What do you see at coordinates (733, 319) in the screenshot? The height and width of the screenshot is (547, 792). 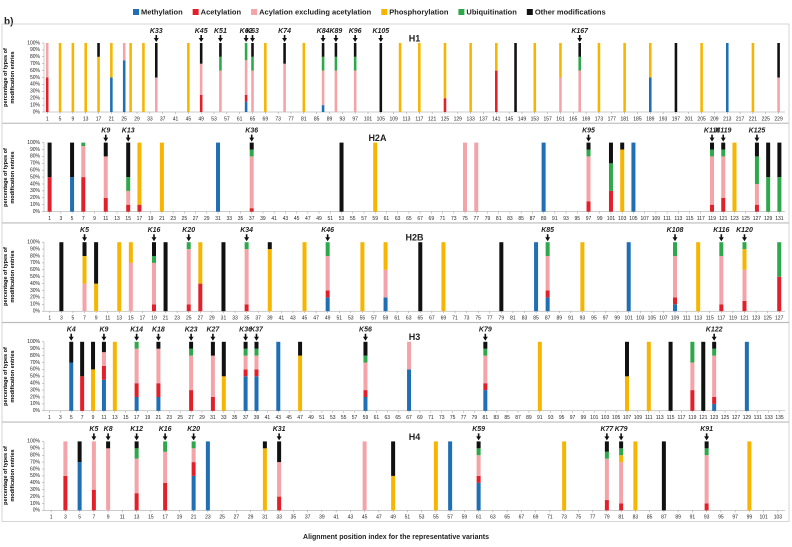 I see `x-tick-label: 119` at bounding box center [733, 319].